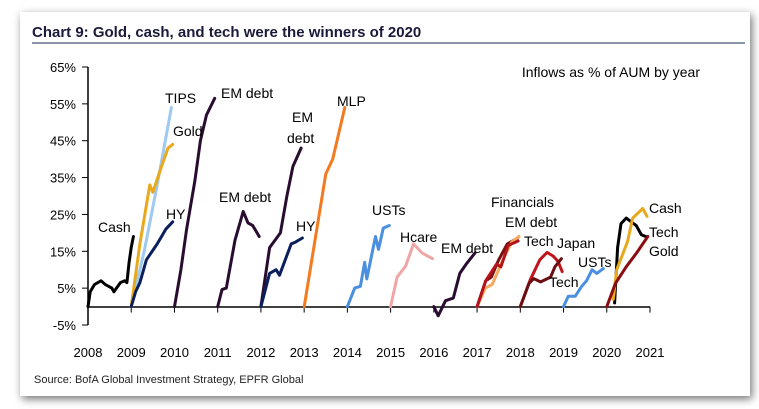 Image resolution: width=759 pixels, height=409 pixels. What do you see at coordinates (180, 98) in the screenshot?
I see `label-tips: TIPS` at bounding box center [180, 98].